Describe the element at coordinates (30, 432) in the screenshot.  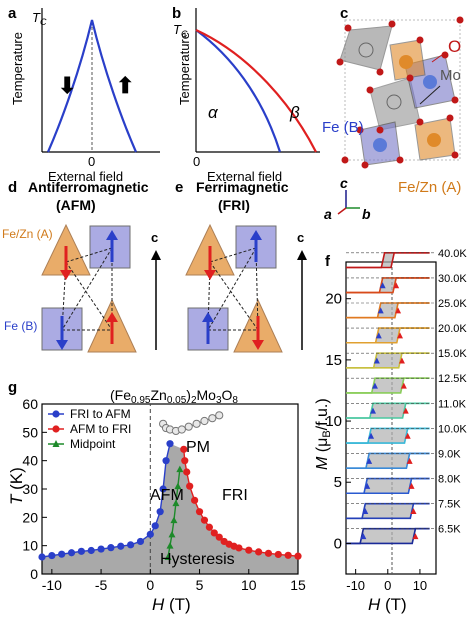
I see `ytick-label: 50` at that location.